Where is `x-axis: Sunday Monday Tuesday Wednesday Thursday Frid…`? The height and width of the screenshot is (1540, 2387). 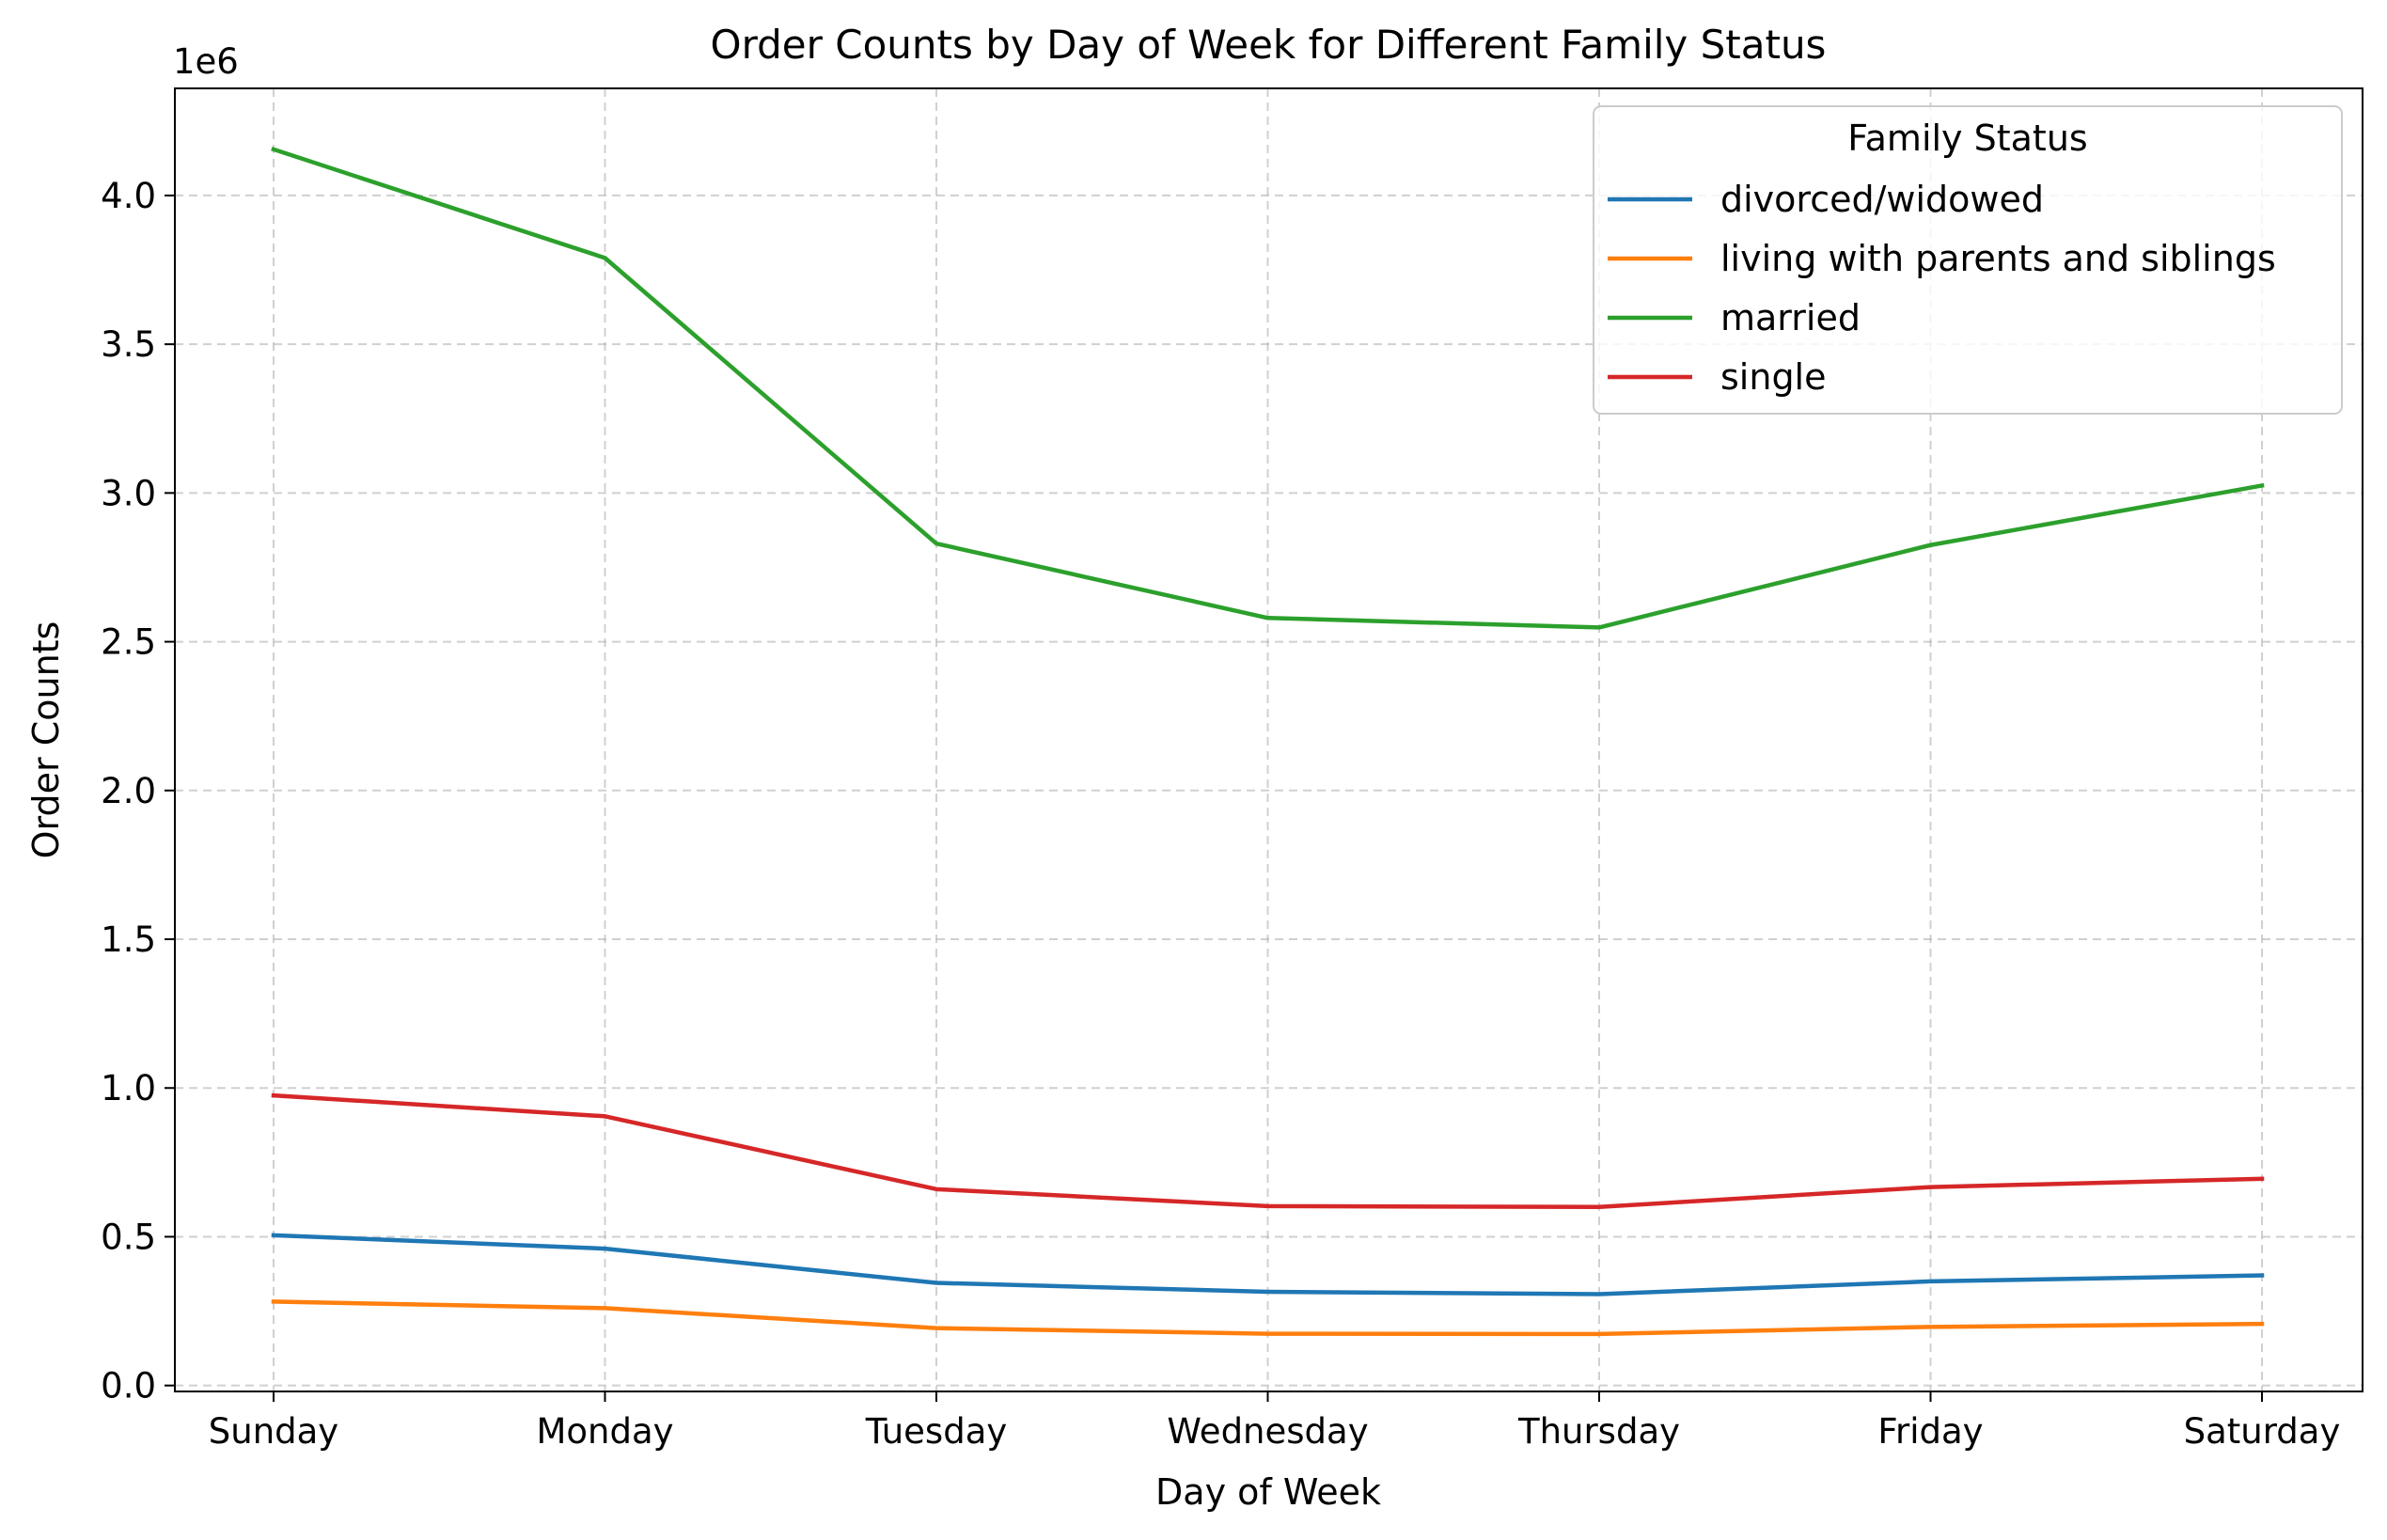 x-axis: Sunday Monday Tuesday Wednesday Thursday Frid… is located at coordinates (1275, 1421).